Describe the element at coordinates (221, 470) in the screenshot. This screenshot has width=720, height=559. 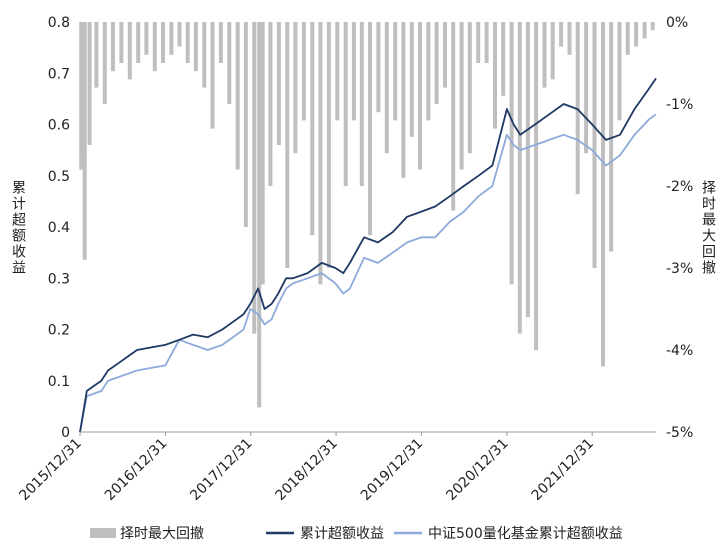
I see `x-tick-label: 2017/12/31` at that location.